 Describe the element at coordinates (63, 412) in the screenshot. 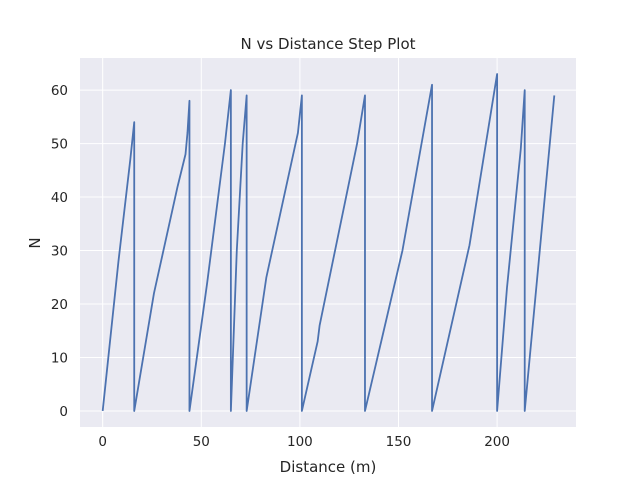

I see `y-tick-label: 0` at that location.